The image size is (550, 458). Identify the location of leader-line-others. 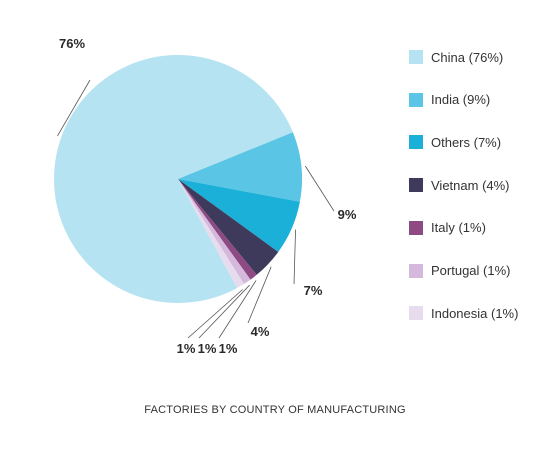
(294, 257).